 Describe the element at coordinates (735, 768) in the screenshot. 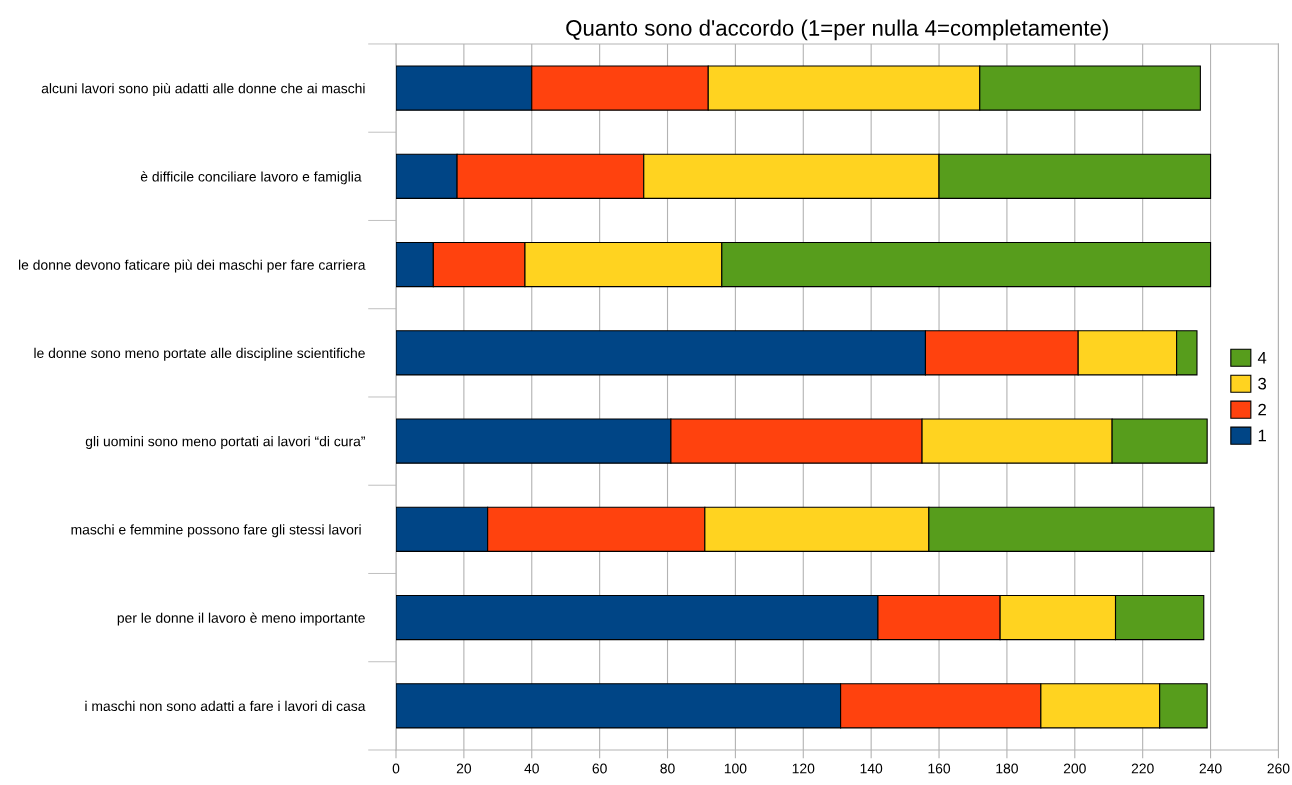

I see `x-tick-label: 100` at that location.